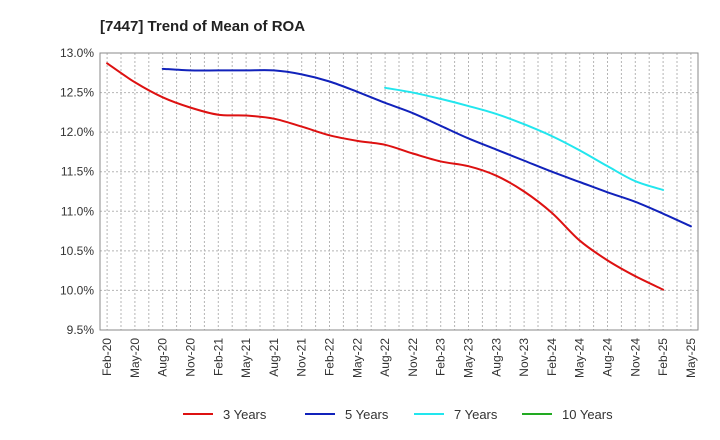 The height and width of the screenshot is (440, 720). Describe the element at coordinates (398, 414) in the screenshot. I see `legend: 3 Years 5 Years 7 Years 10 Years` at that location.